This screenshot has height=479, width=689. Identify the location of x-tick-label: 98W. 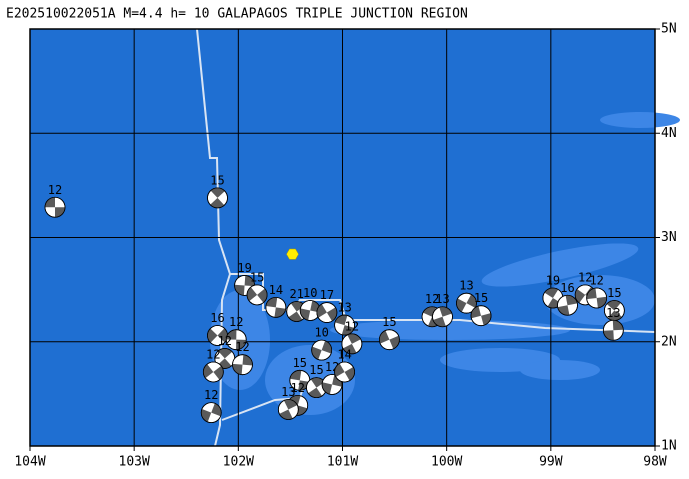
(655, 462).